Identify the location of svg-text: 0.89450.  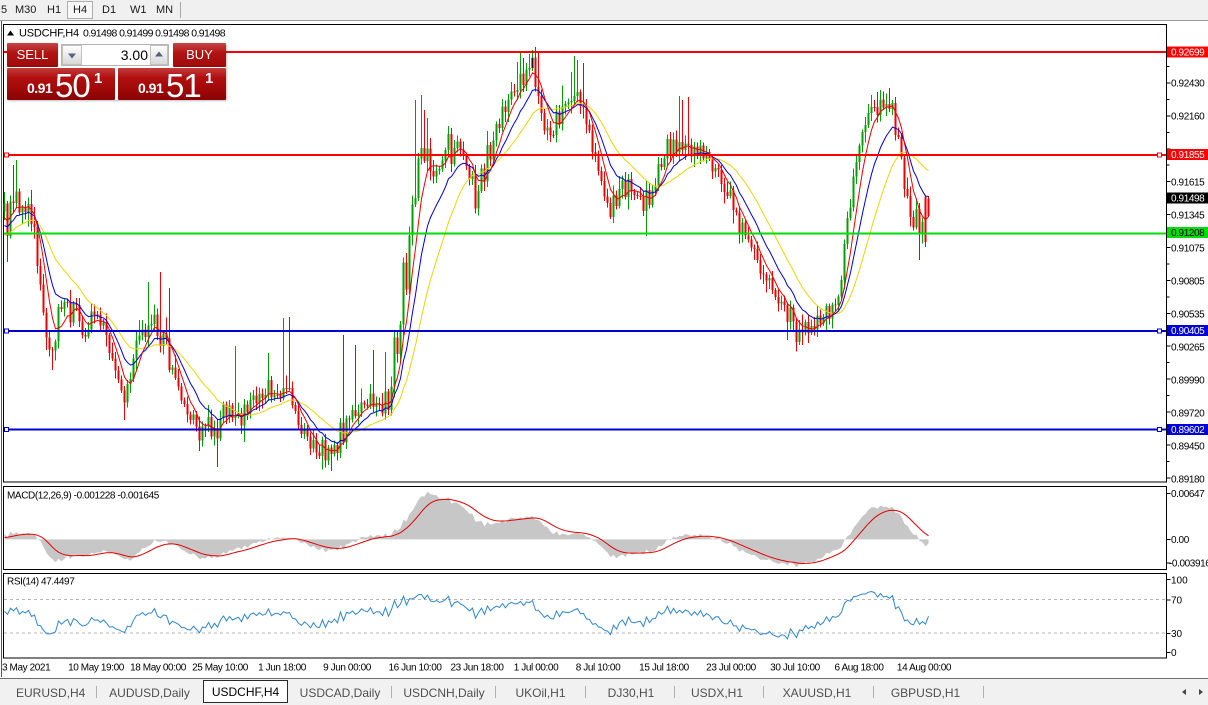
(1188, 447).